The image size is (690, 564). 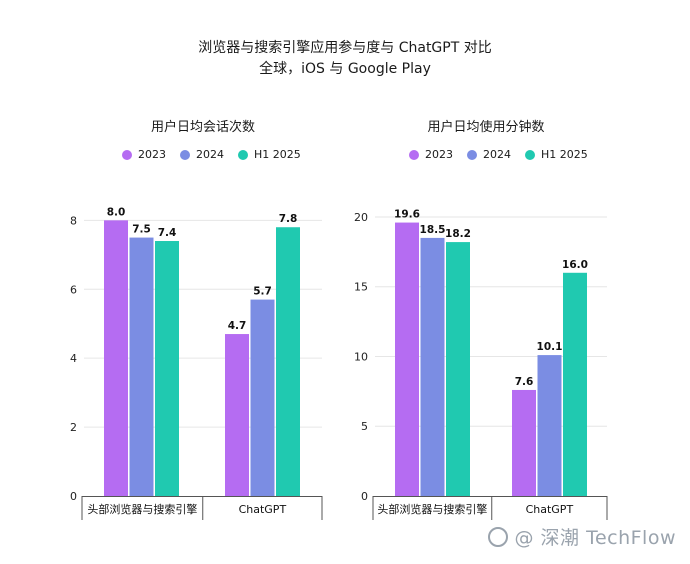 I want to click on watermark: @ 深潮 TechFlow, so click(x=582, y=536).